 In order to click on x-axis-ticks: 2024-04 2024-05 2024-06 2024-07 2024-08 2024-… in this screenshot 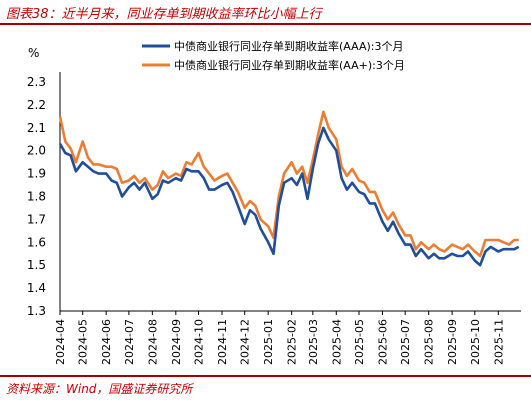, I will do `click(279, 338)`.